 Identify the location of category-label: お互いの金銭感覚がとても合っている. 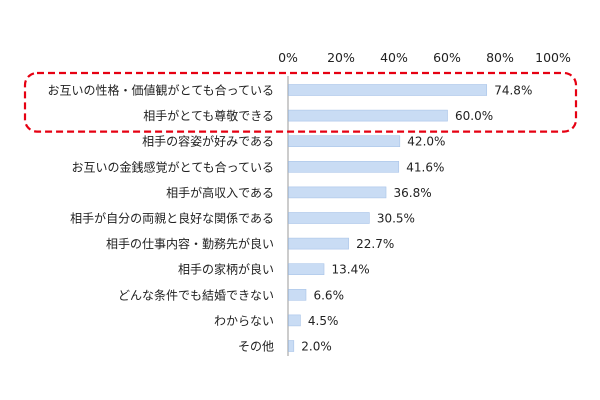
(173, 166).